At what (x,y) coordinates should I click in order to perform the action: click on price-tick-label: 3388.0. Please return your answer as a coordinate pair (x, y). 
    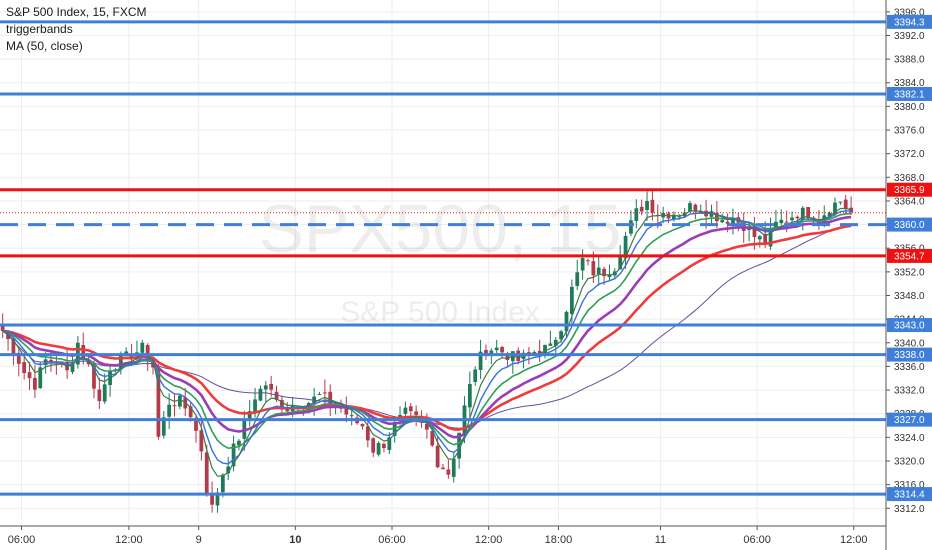
    Looking at the image, I should click on (909, 60).